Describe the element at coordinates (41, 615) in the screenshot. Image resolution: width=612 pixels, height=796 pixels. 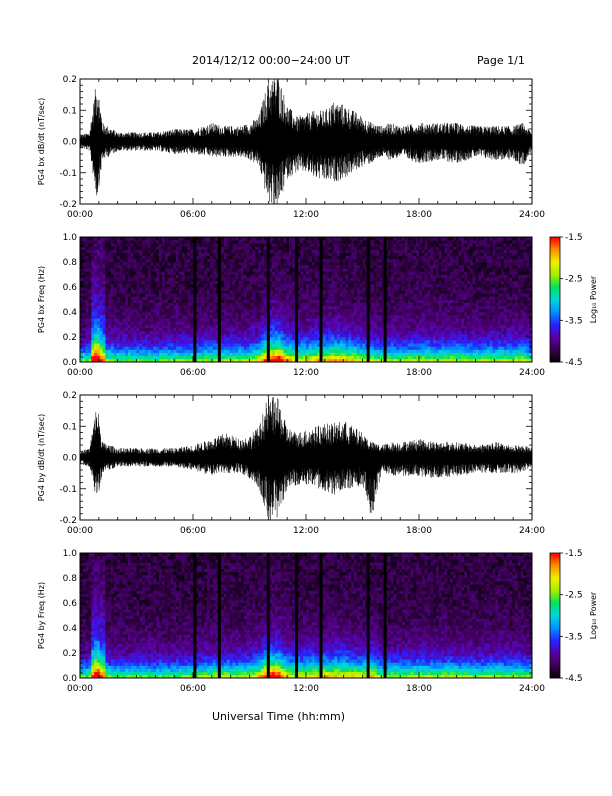
I see `y-axis-label: PG4 by Freq (Hz)` at that location.